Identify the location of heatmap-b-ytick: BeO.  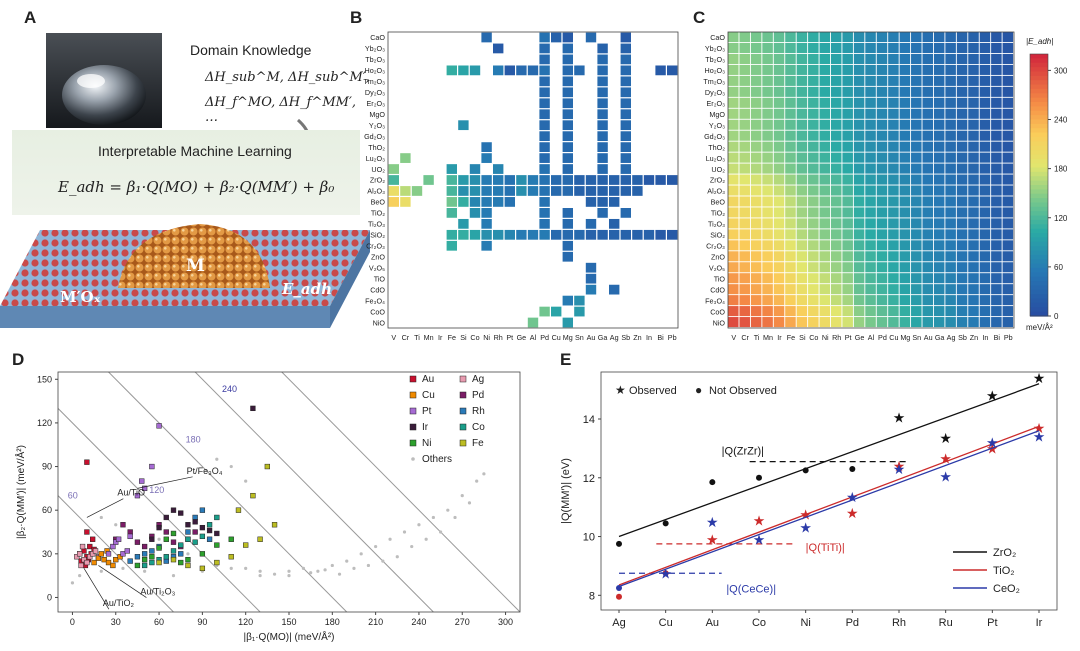
(378, 202).